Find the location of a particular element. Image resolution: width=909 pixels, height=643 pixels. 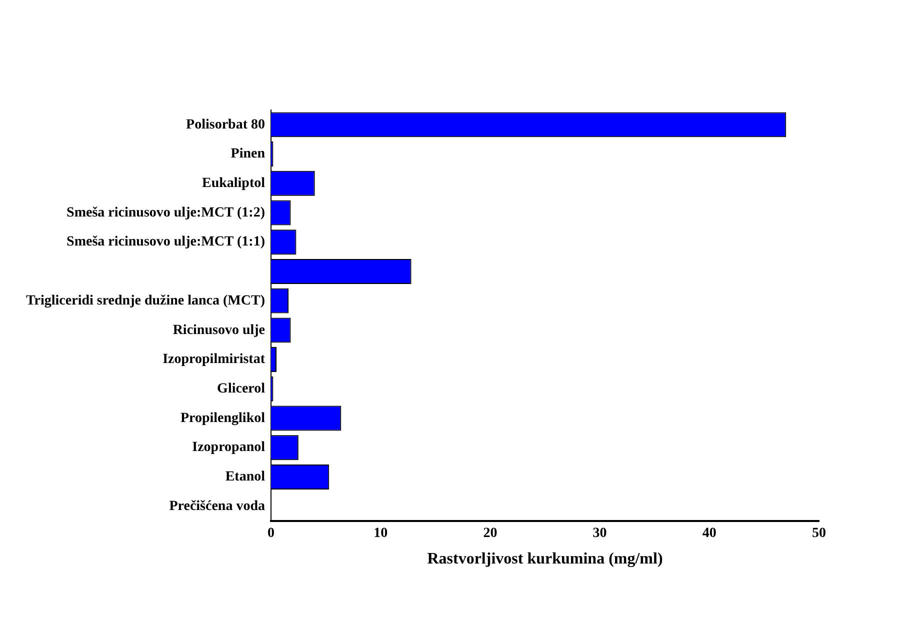

y-tick-label: Izopropanol is located at coordinates (229, 448).